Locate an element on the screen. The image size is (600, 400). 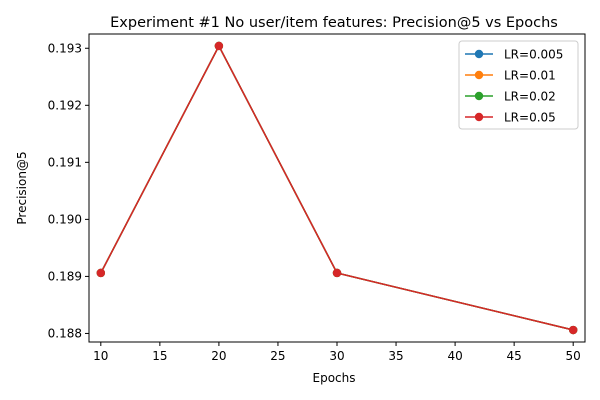
legend-label: LR=0.01 is located at coordinates (530, 76).